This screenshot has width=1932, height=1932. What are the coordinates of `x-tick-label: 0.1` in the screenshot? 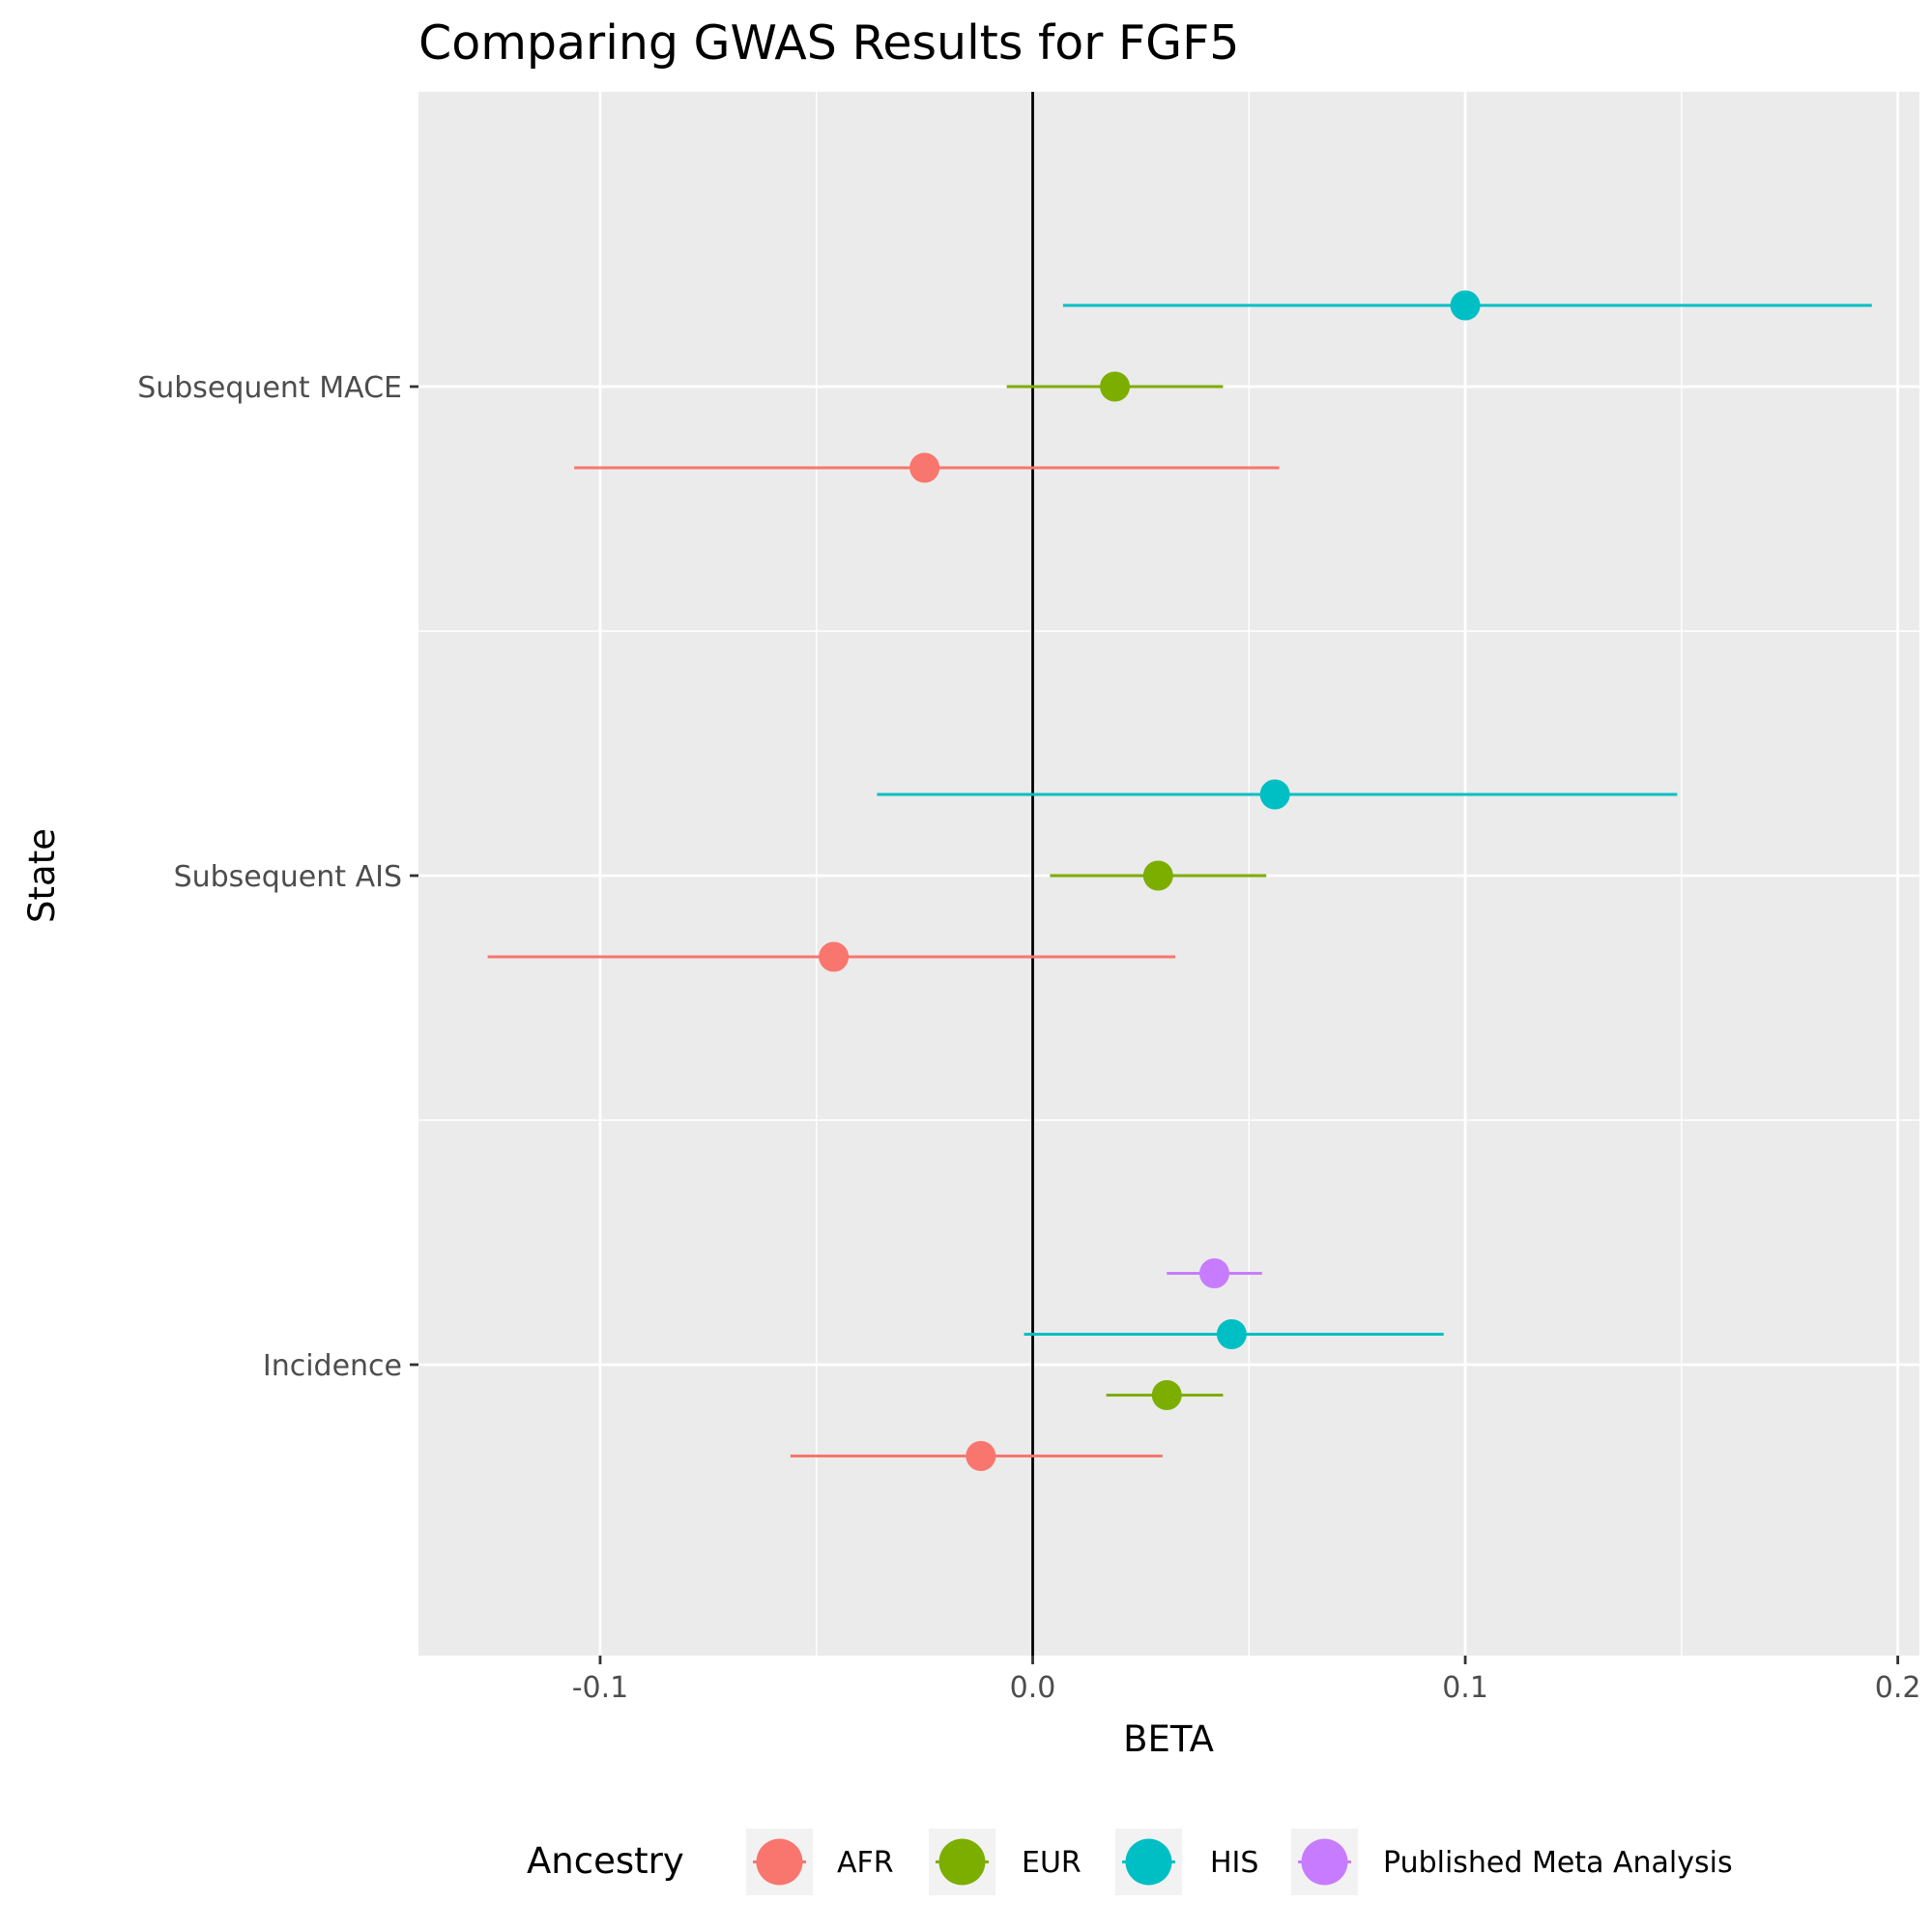 It's located at (1465, 1688).